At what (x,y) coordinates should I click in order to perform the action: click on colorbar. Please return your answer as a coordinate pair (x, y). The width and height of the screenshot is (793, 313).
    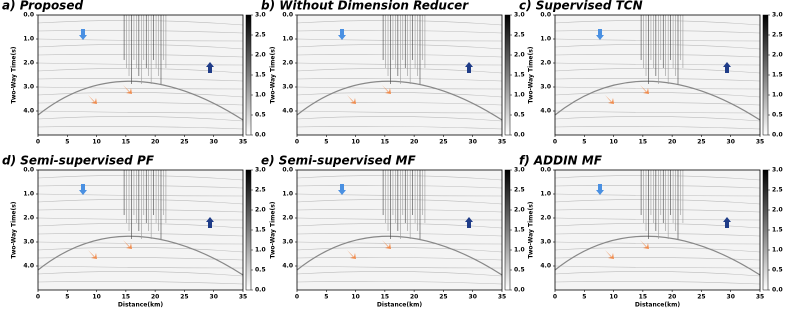
    Looking at the image, I should click on (248, 230).